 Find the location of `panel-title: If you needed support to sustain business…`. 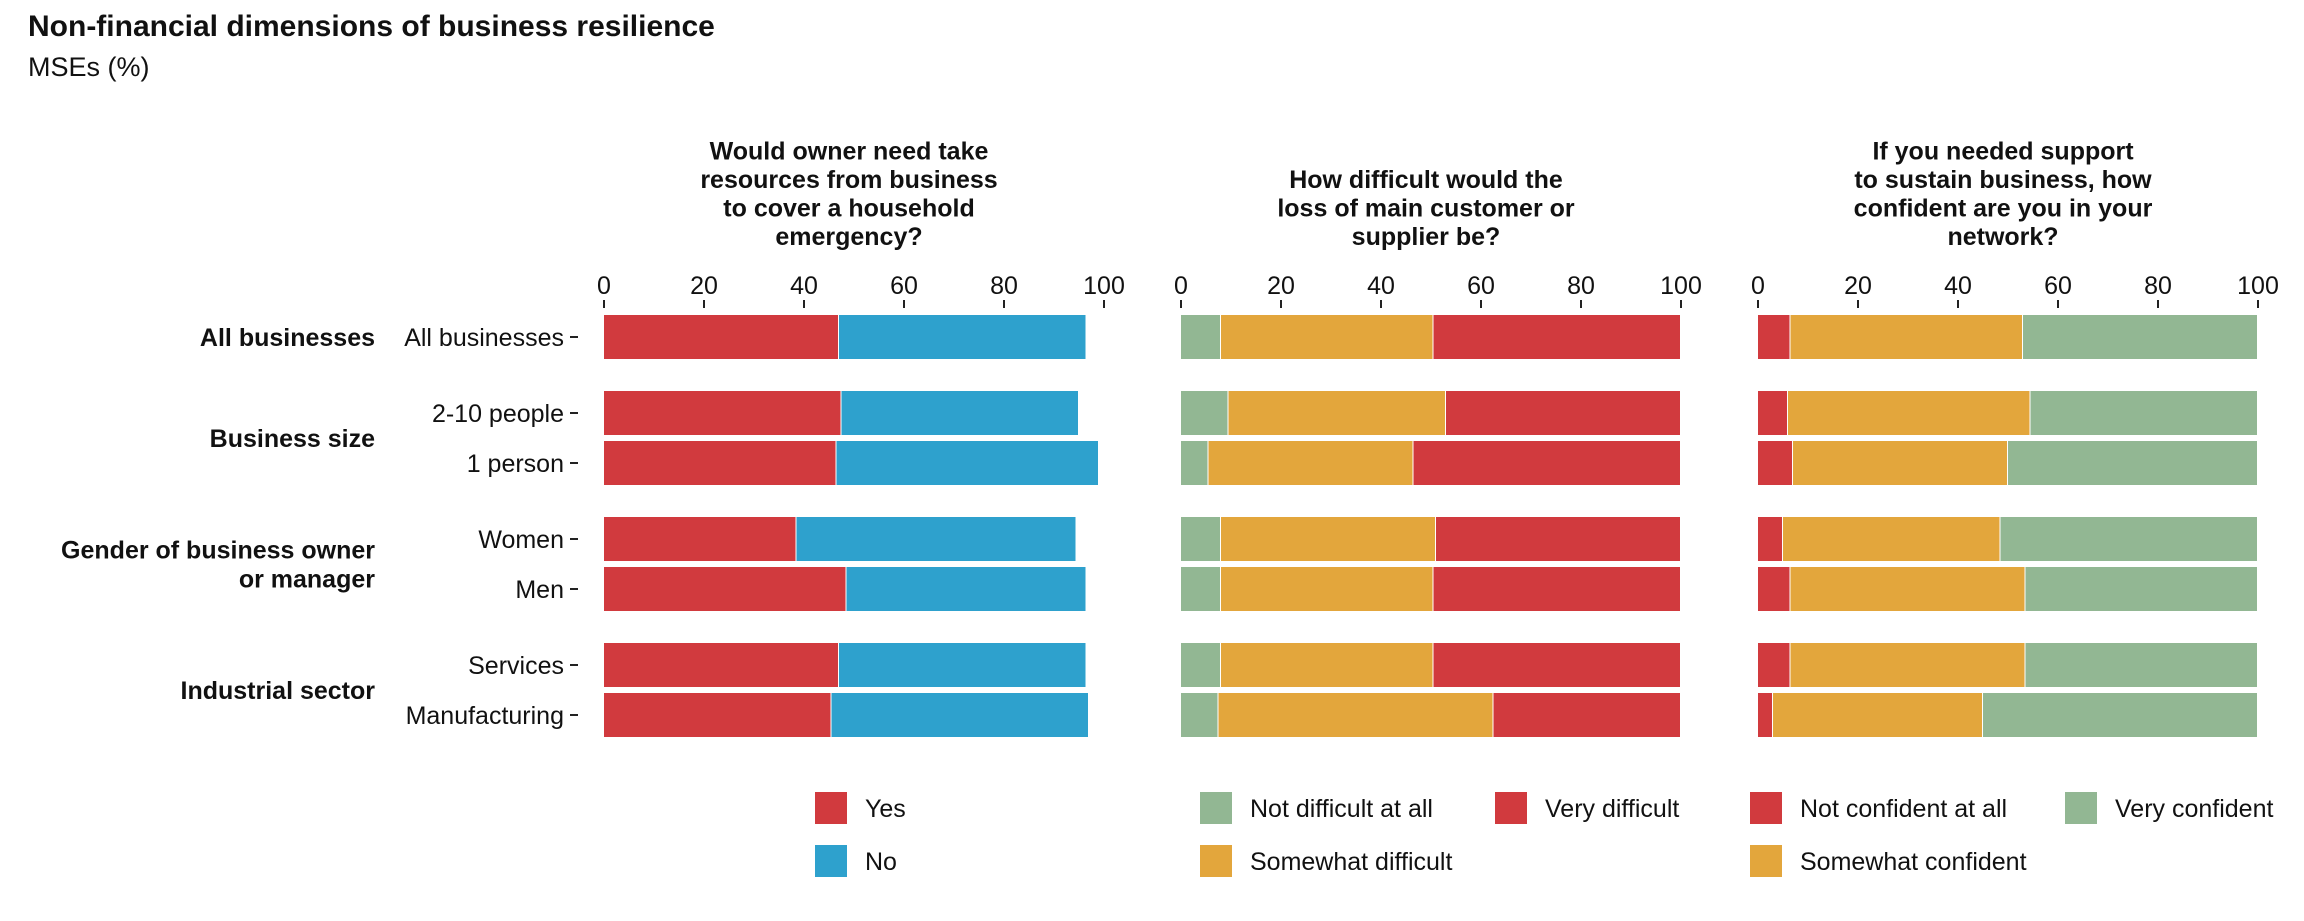

panel-title: If you needed support to sustain business… is located at coordinates (2003, 195).